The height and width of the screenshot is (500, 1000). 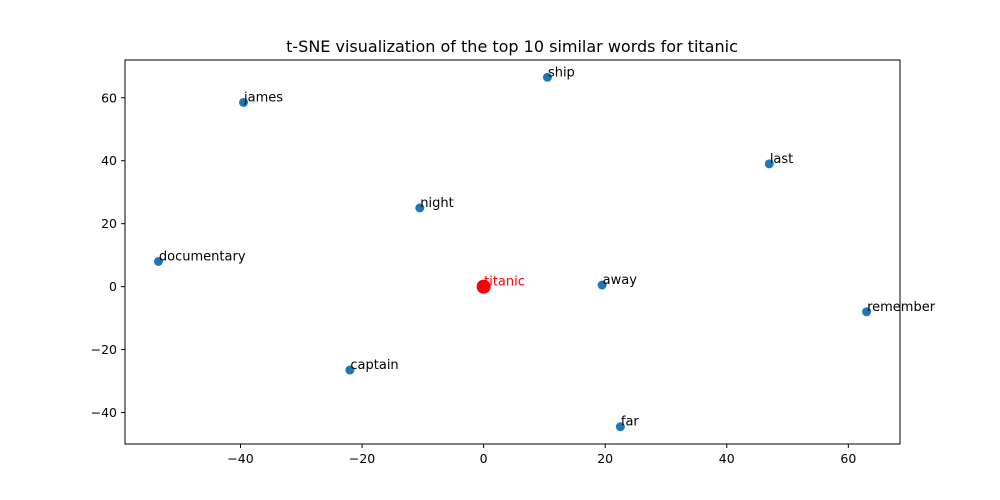 I want to click on y-tick-label: −20, so click(x=104, y=349).